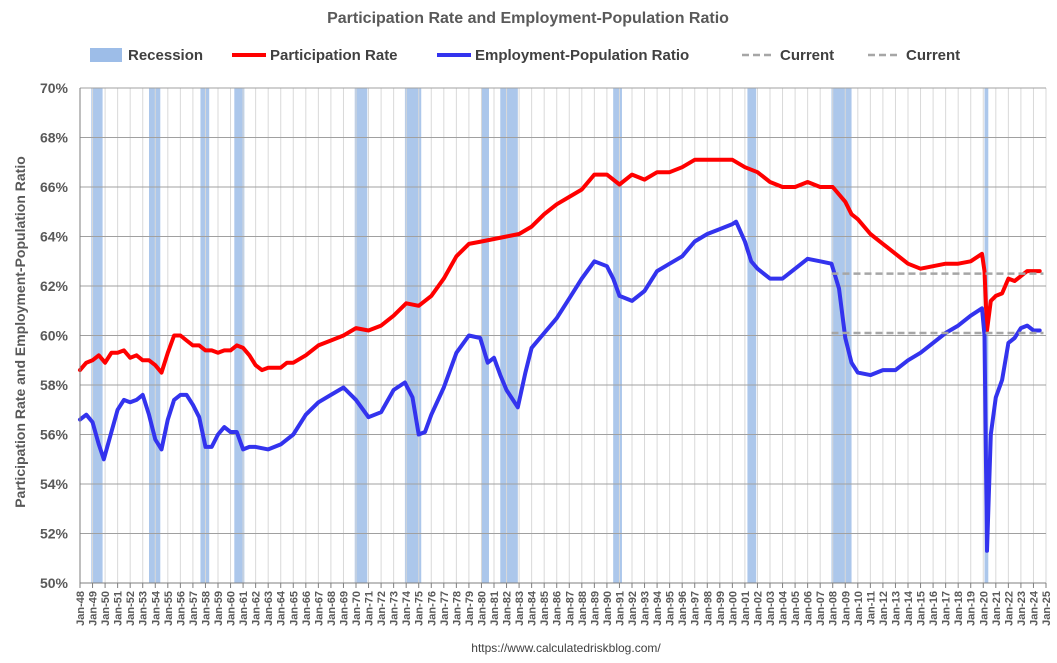 This screenshot has width=1057, height=663. I want to click on y-tick-label: 62%, so click(54, 286).